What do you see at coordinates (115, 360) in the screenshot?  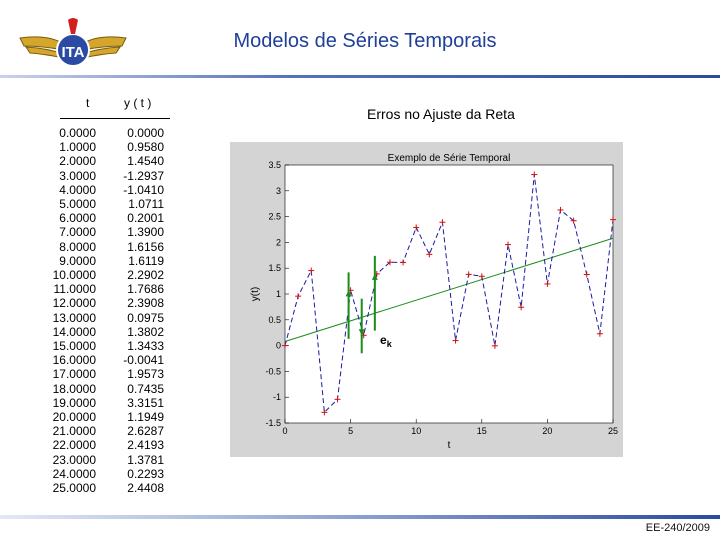 I see `table-row: 16.0000 -0.0041` at bounding box center [115, 360].